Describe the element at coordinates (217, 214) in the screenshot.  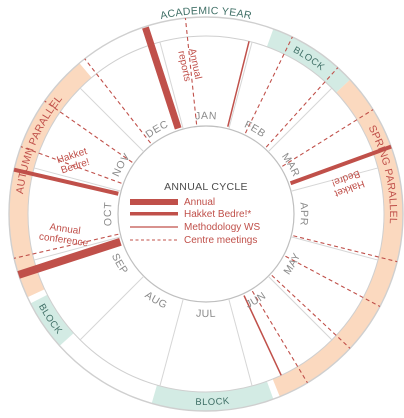
I see `legend-label-hakket-bedre: Hakket Bedre!*` at that location.